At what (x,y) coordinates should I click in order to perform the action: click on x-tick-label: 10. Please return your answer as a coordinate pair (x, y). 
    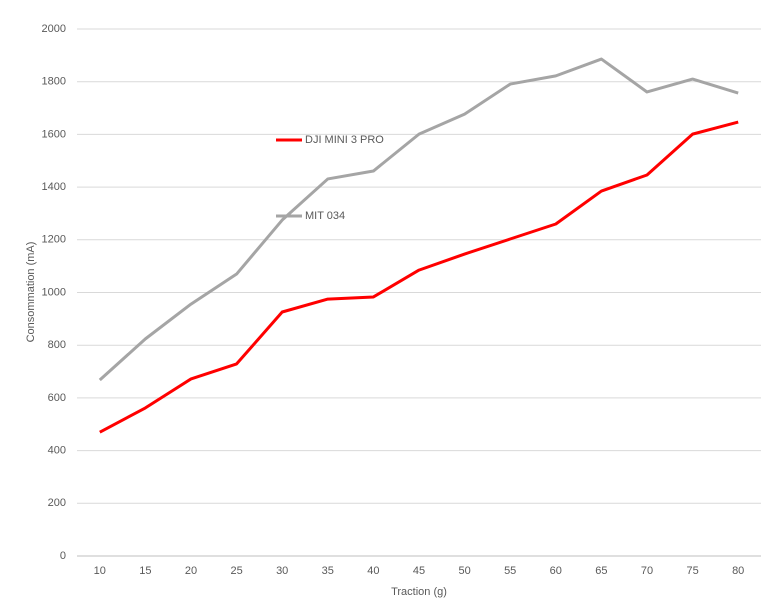
    Looking at the image, I should click on (100, 571).